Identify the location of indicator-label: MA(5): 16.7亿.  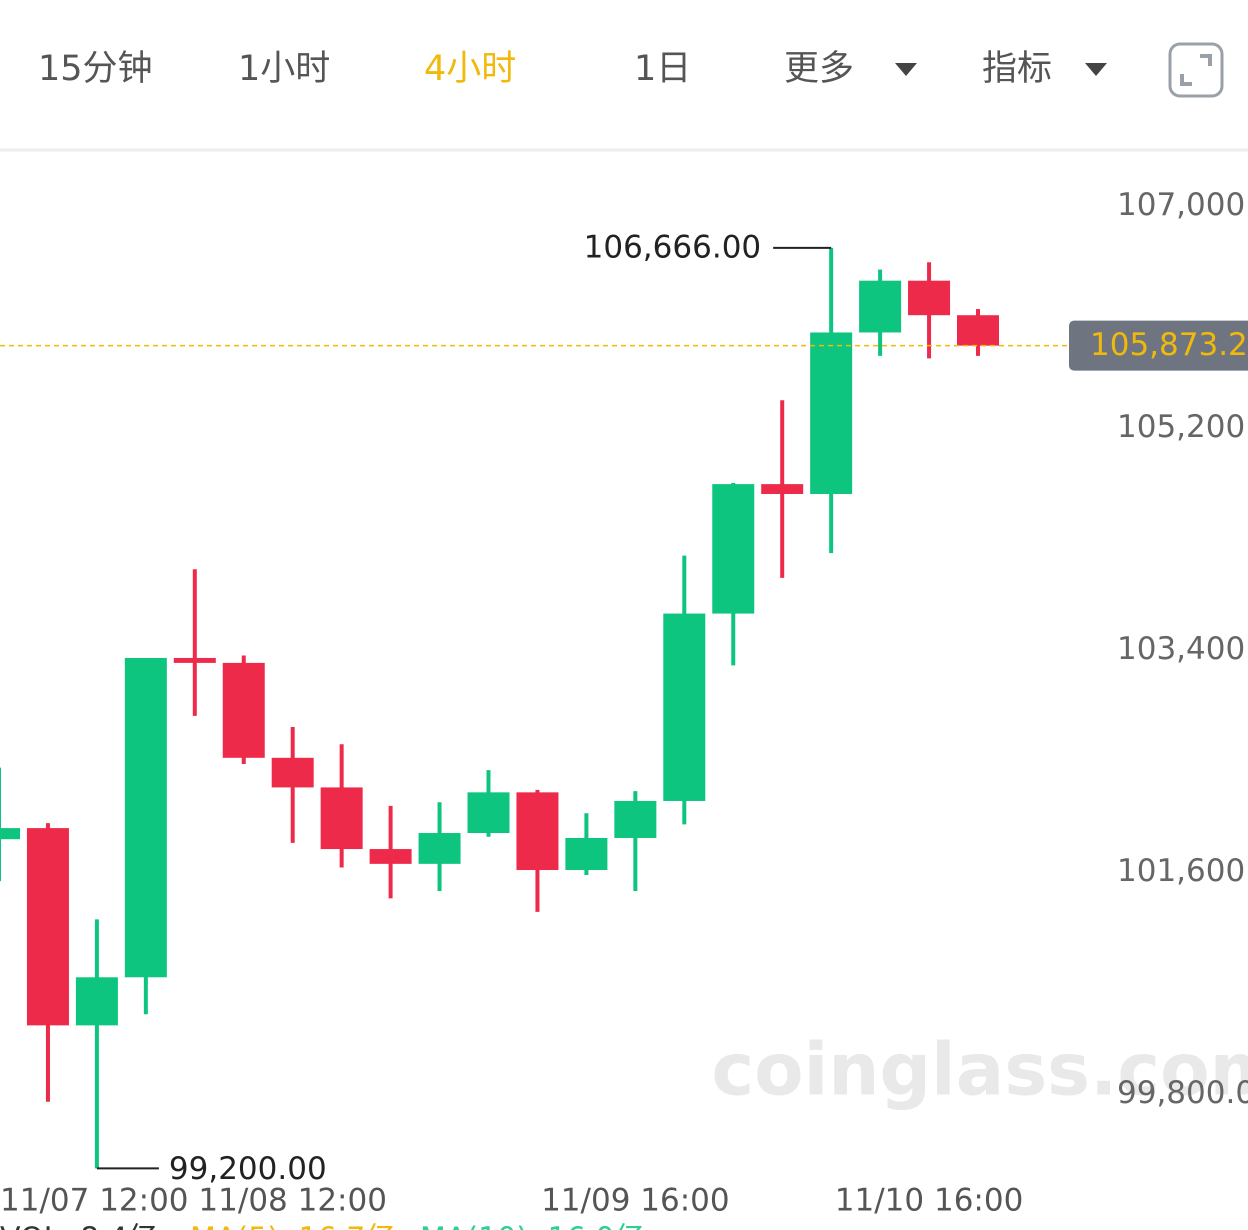
(292, 1226).